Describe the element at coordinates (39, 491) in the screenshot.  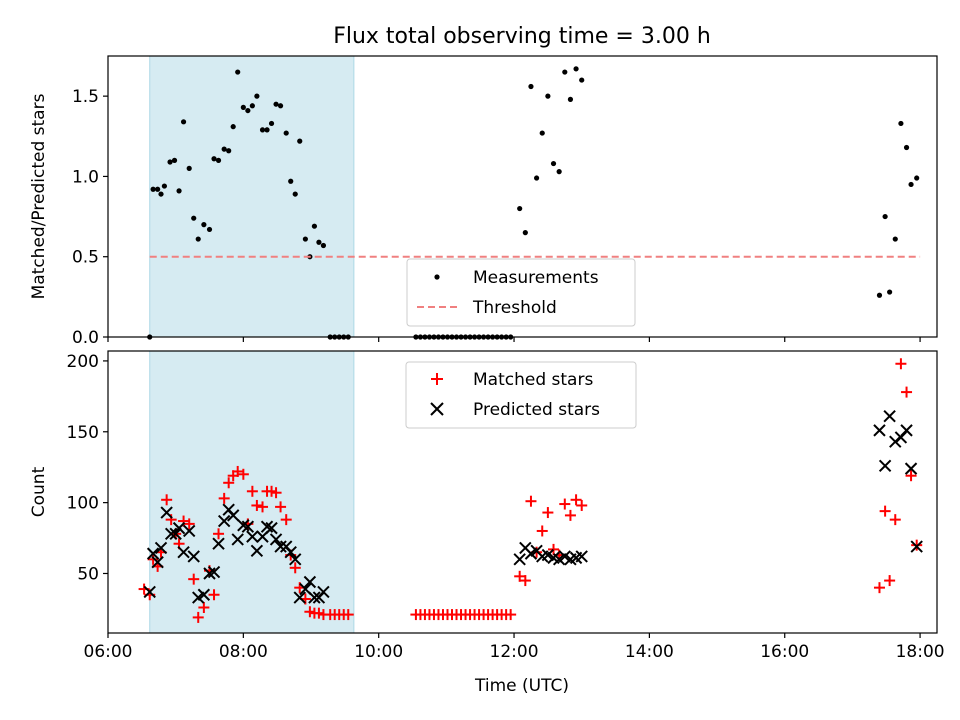
I see `count-y-axis-label: Count` at that location.